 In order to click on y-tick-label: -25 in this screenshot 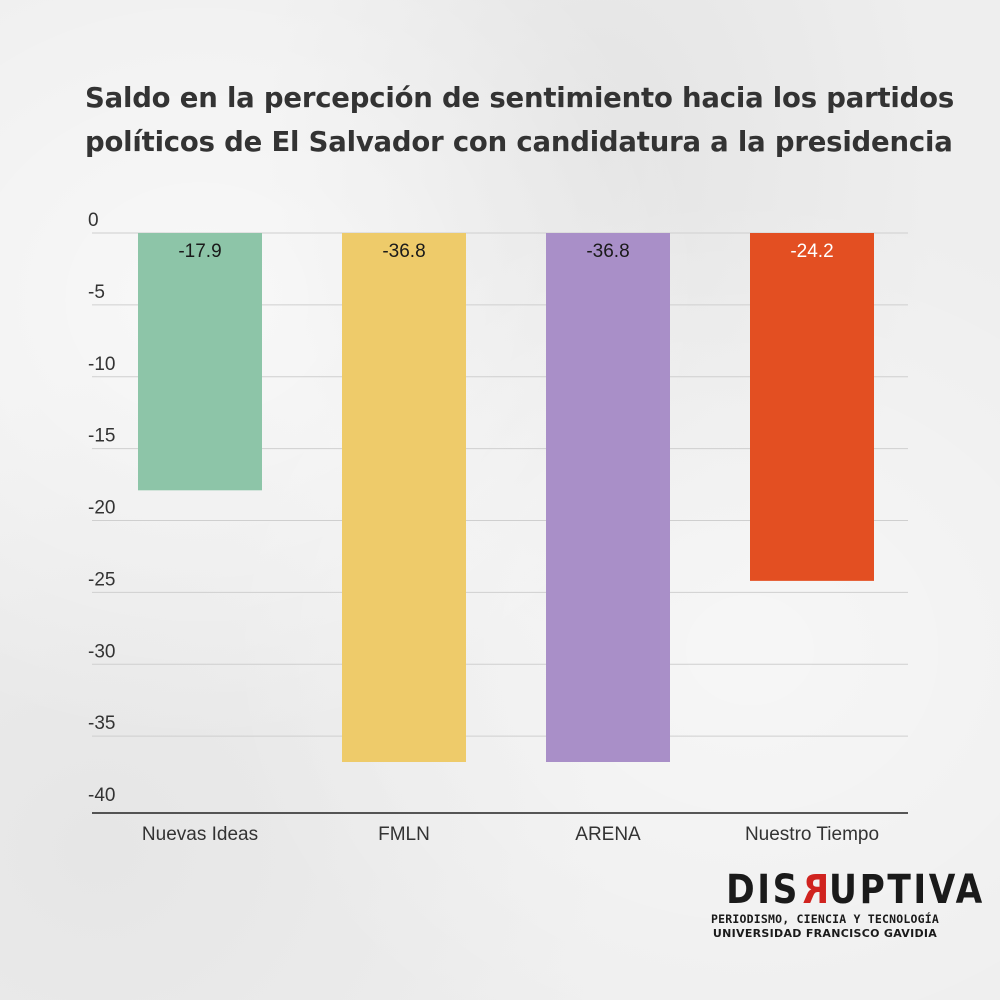, I will do `click(101, 579)`.